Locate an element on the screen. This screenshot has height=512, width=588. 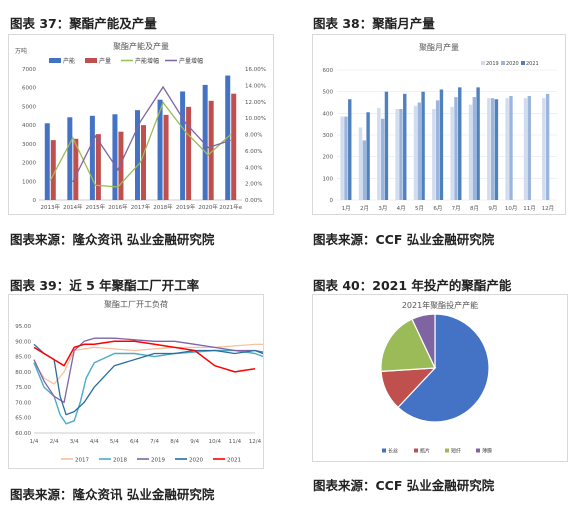
x-tick-label: 8月 is located at coordinates (474, 208).